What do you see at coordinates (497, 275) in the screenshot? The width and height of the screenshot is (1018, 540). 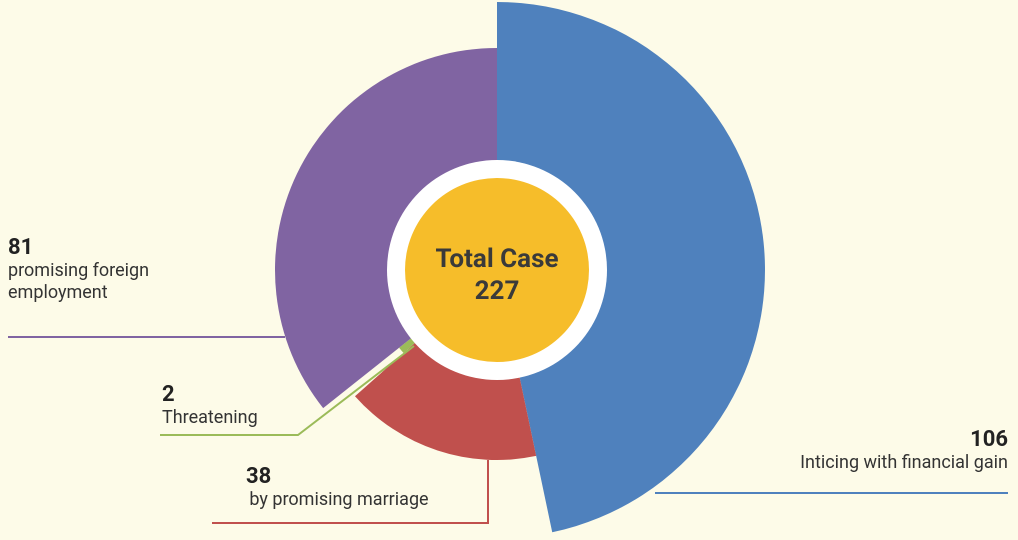 I see `center-text: Total Case 227` at bounding box center [497, 275].